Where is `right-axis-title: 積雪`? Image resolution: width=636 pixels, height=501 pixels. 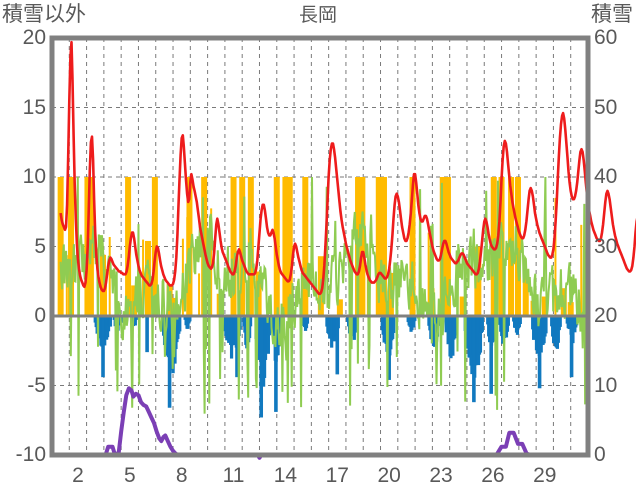 right-axis-title: 積雪 is located at coordinates (612, 14).